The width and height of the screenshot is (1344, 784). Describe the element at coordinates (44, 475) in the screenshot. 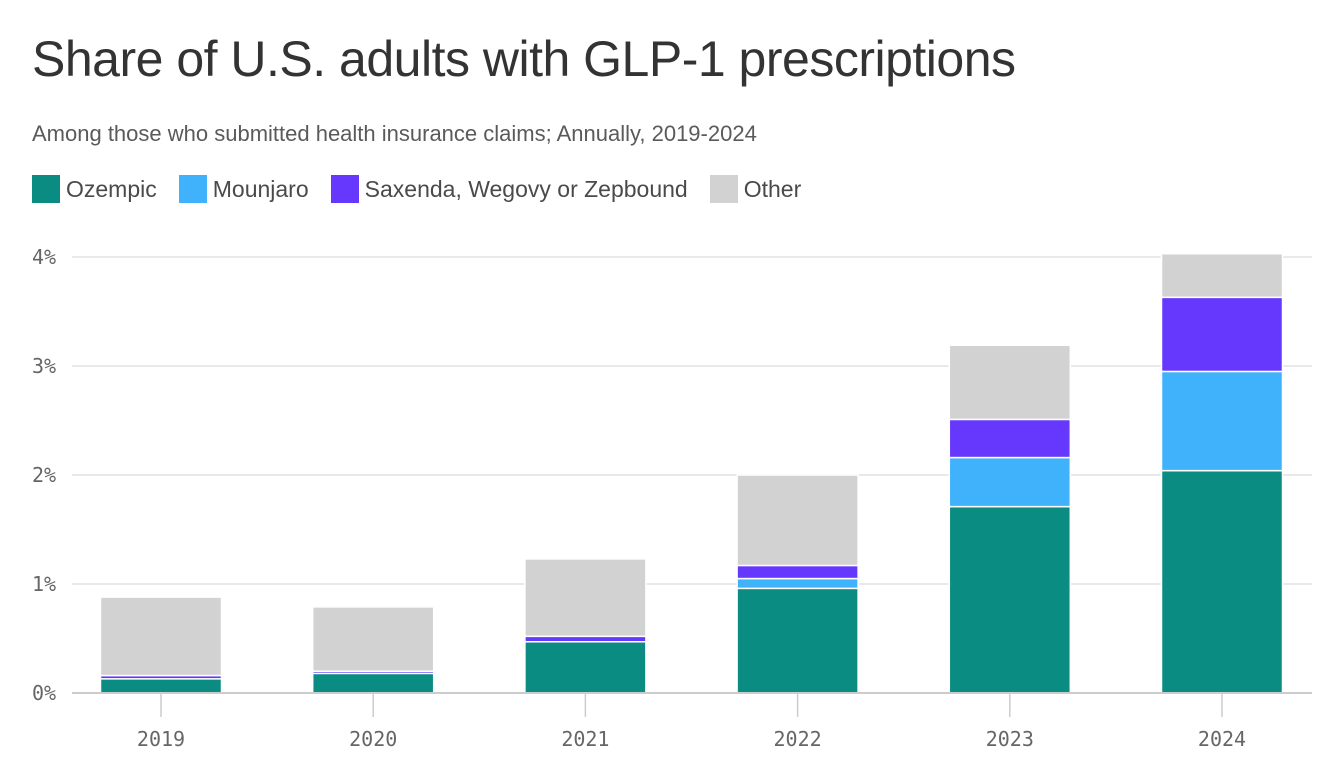

I see `y-tick-label: 2%` at that location.